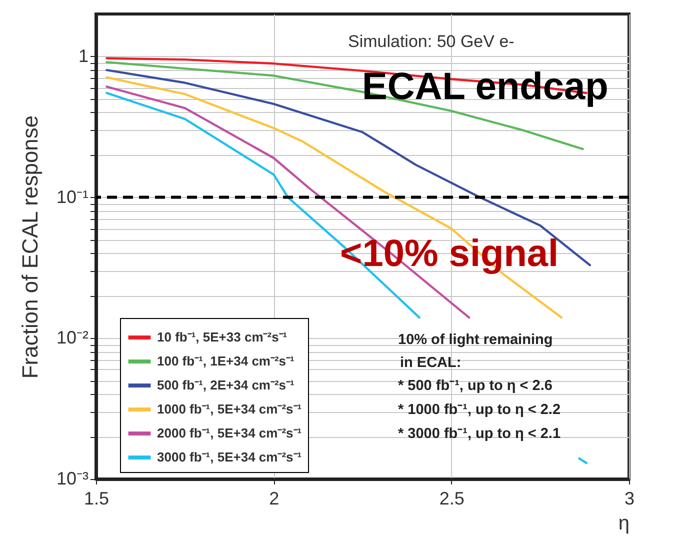  What do you see at coordinates (475, 386) in the screenshot?
I see `annotation: * 500 fb⁻¹, up to η < 2.6` at bounding box center [475, 386].